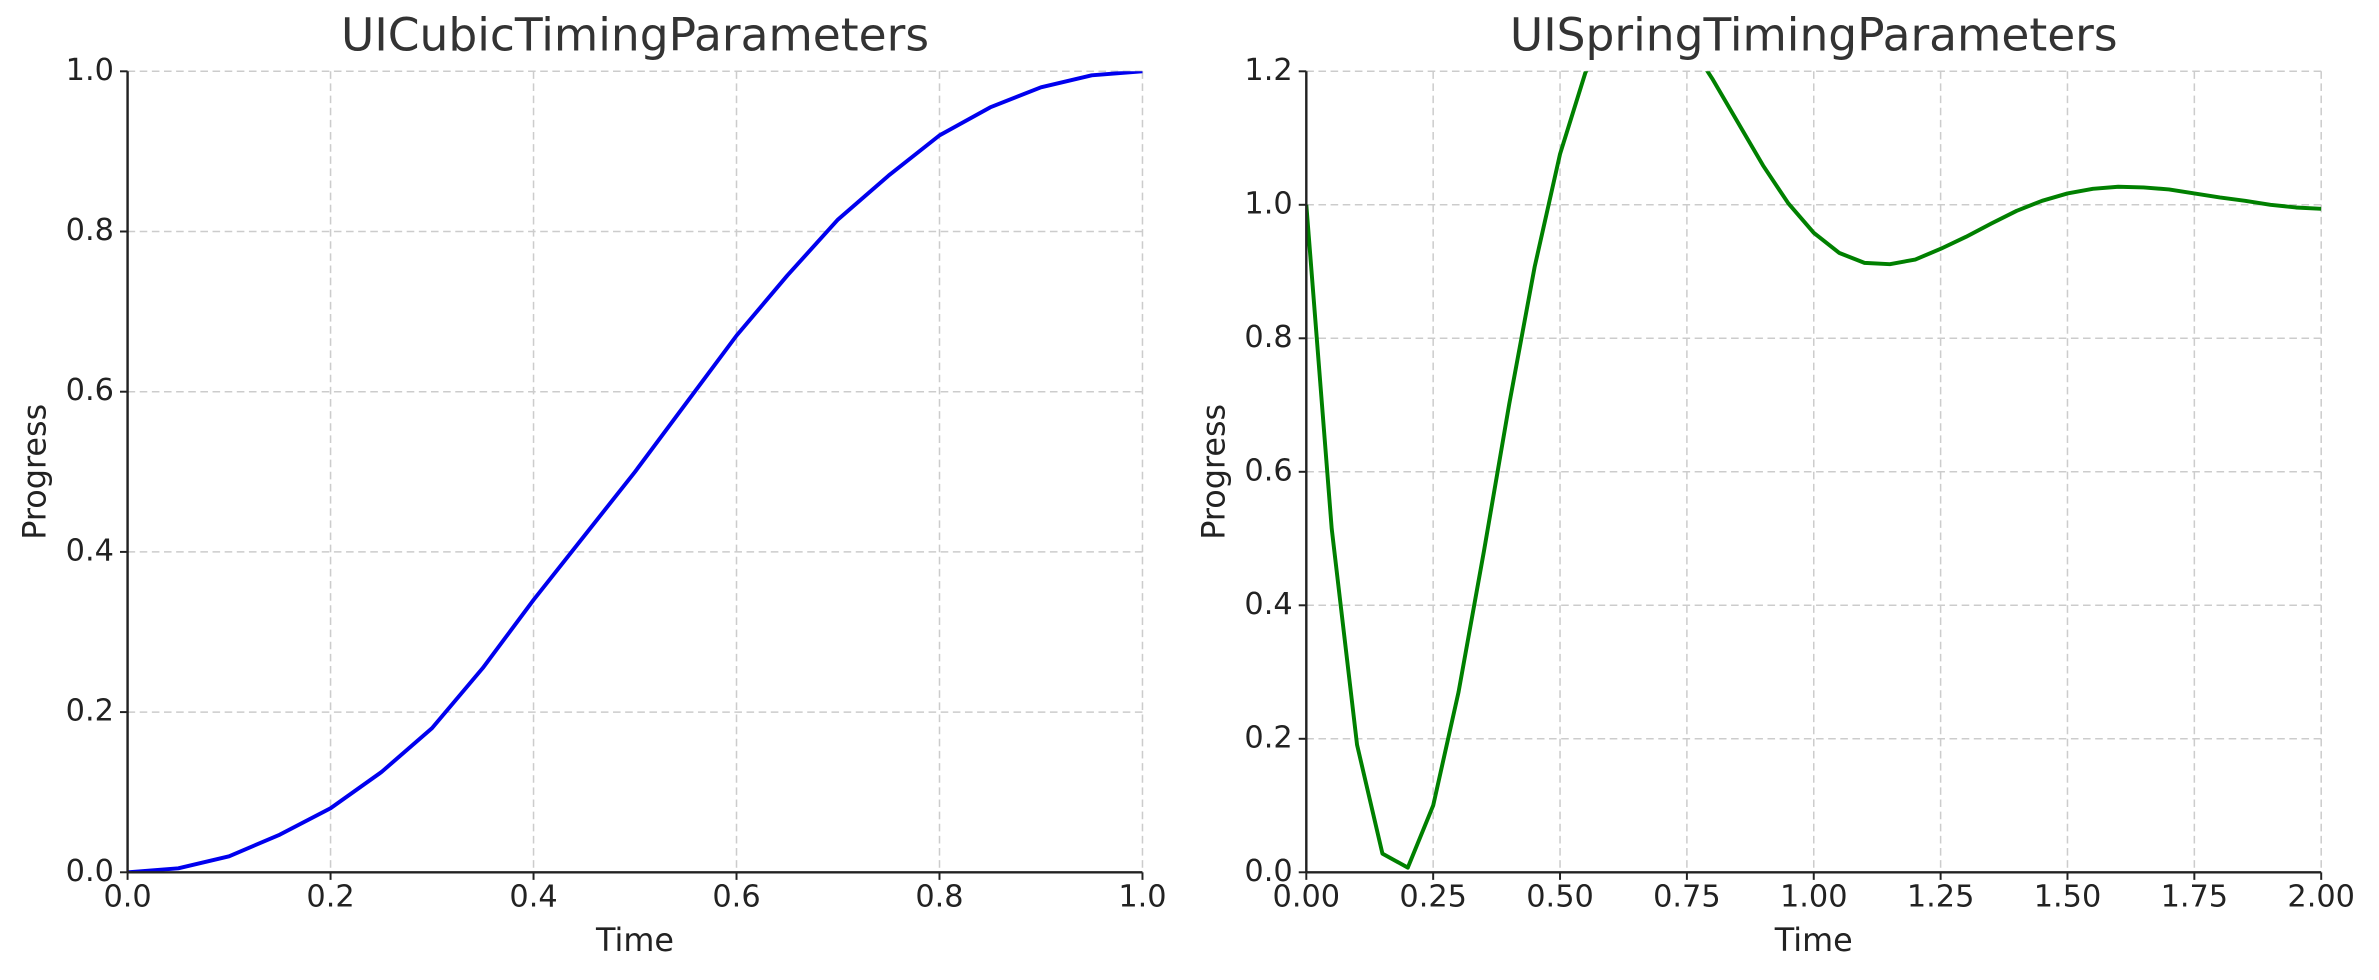 This screenshot has height=980, width=2379. What do you see at coordinates (330, 897) in the screenshot?
I see `x-tick-label: 0.2` at bounding box center [330, 897].